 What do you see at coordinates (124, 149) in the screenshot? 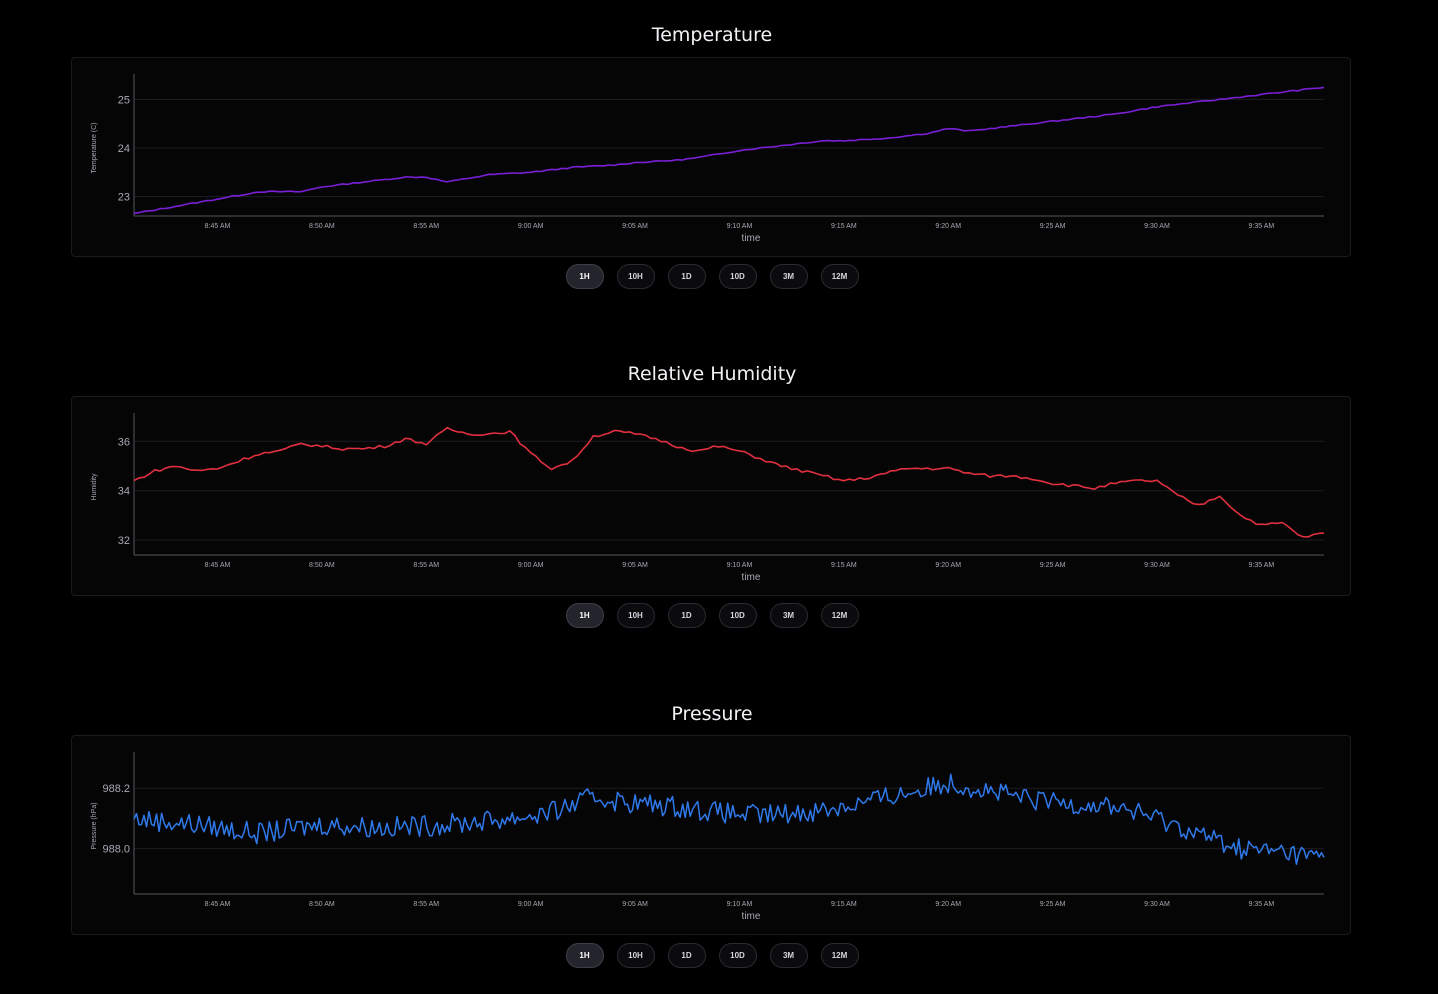
I see `y-tick-label: 24` at bounding box center [124, 149].